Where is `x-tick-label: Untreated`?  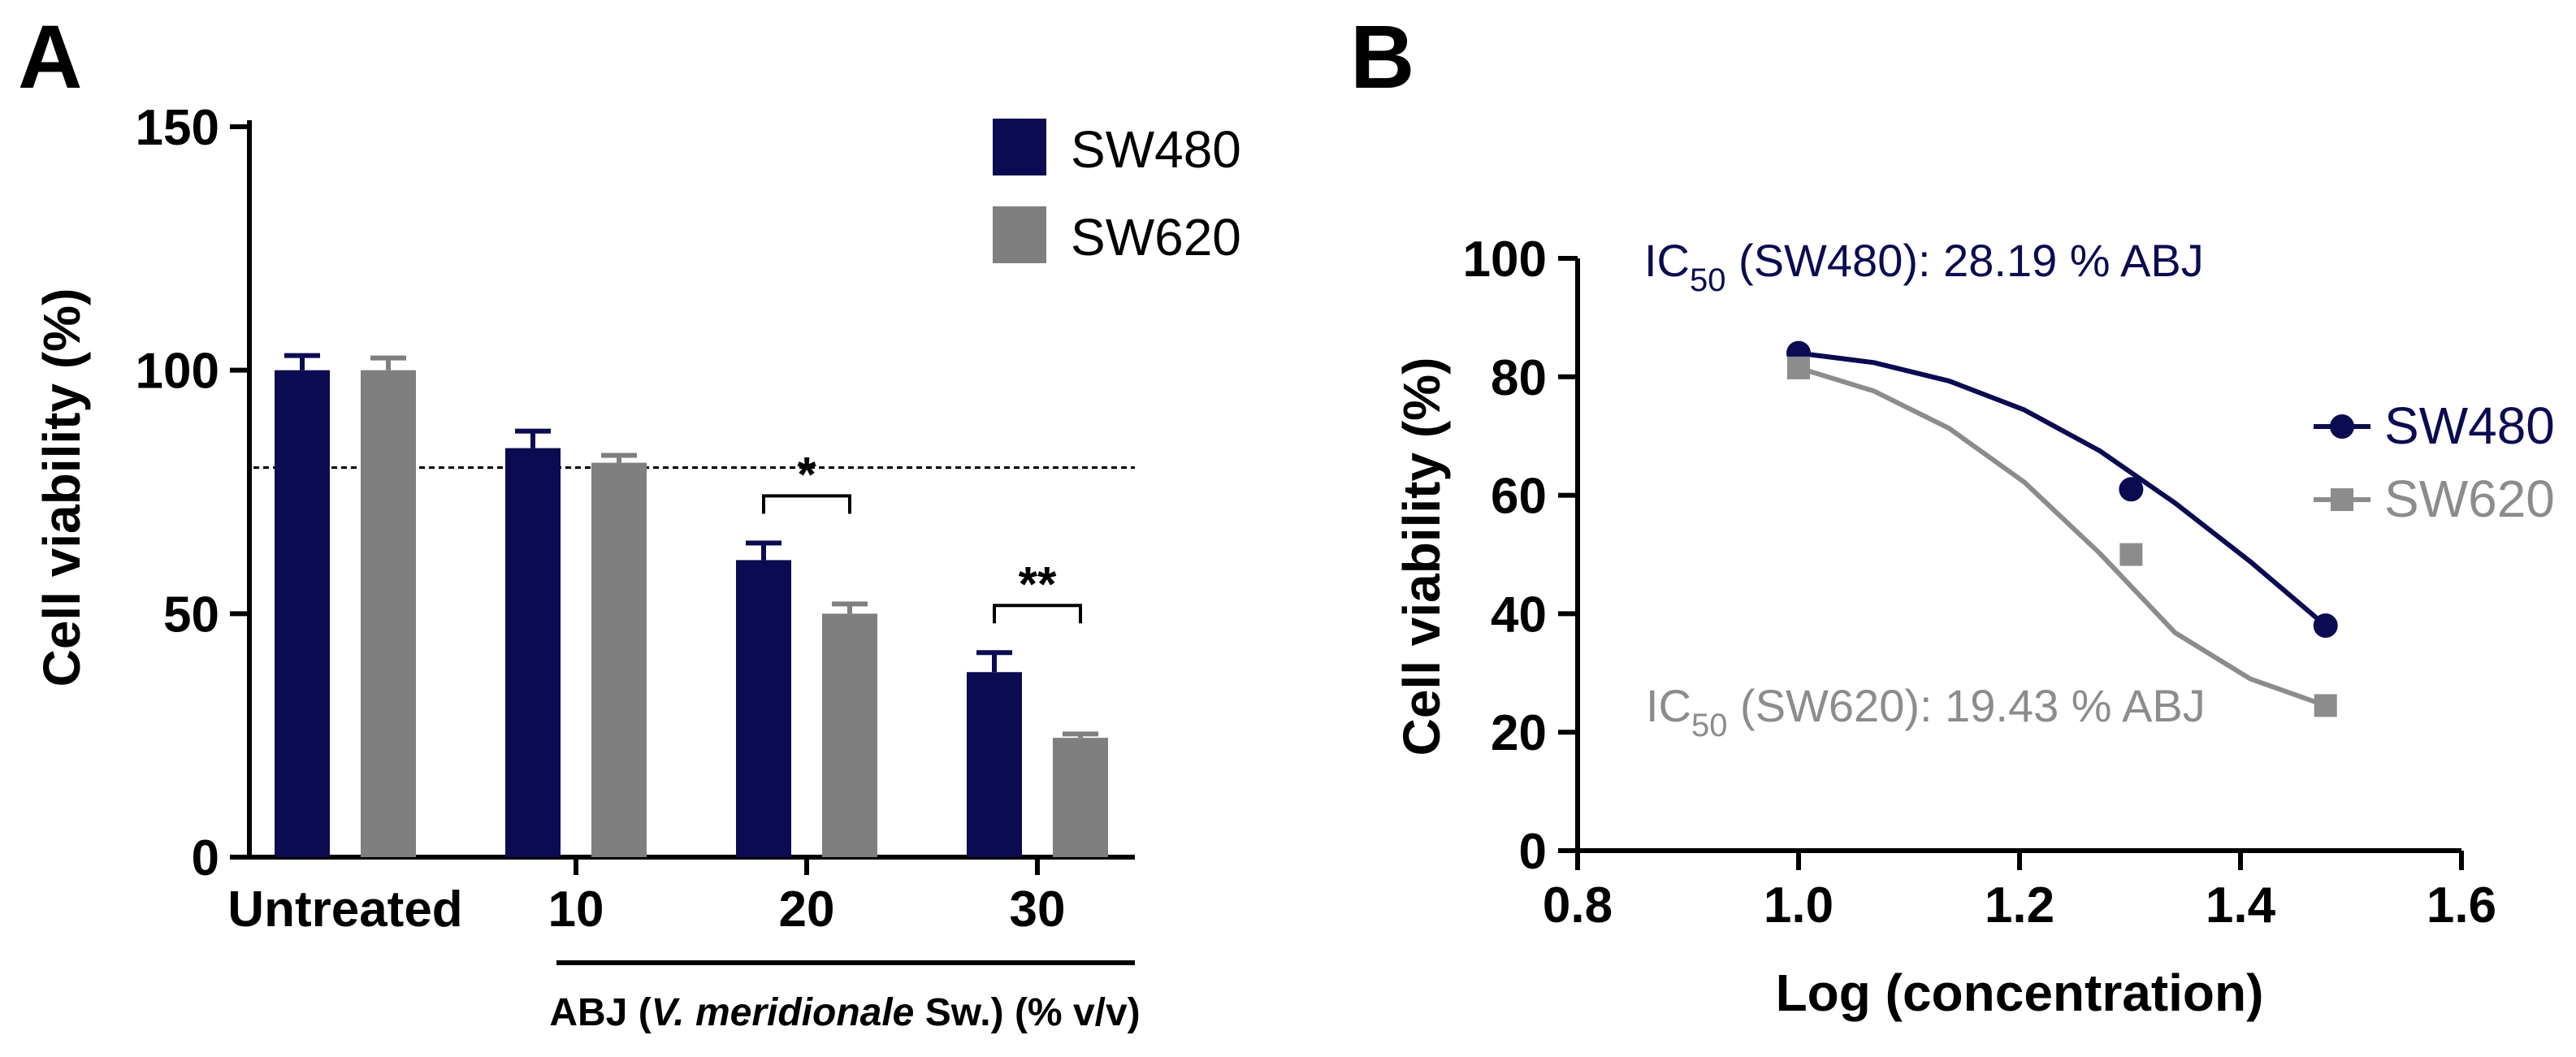
x-tick-label: Untreated is located at coordinates (344, 910).